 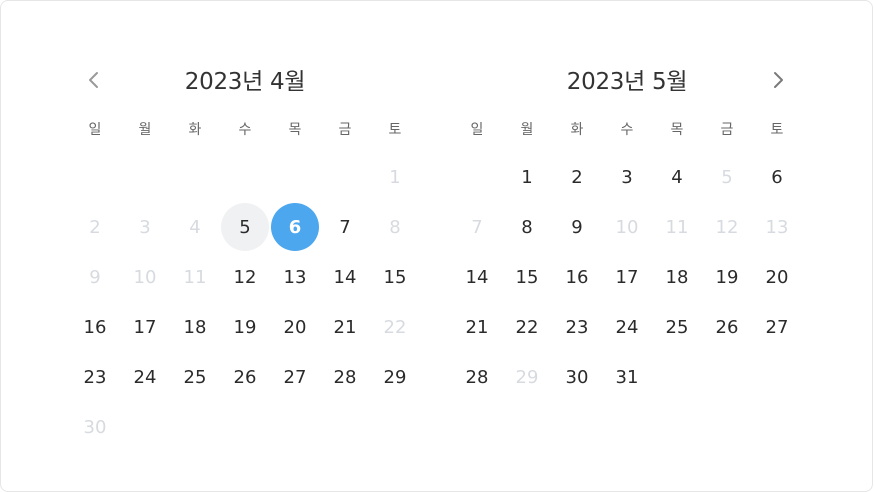 What do you see at coordinates (295, 130) in the screenshot?
I see `weekday-label: 목` at bounding box center [295, 130].